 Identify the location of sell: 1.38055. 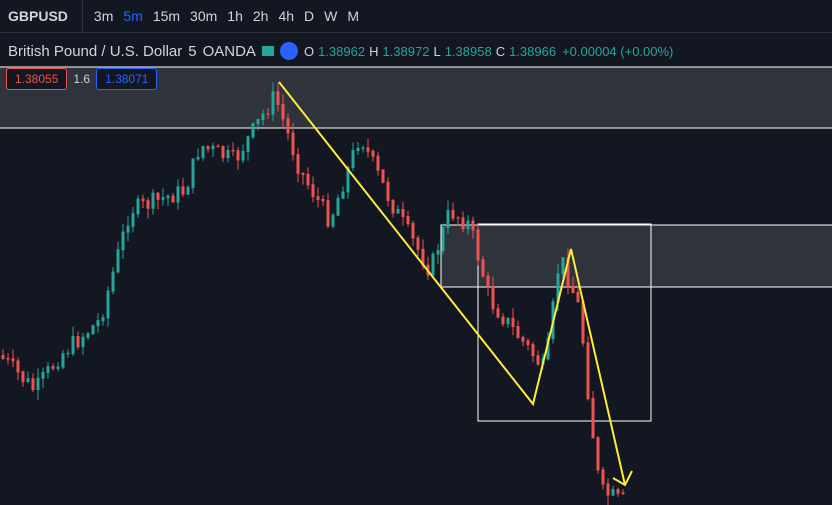
(37, 79).